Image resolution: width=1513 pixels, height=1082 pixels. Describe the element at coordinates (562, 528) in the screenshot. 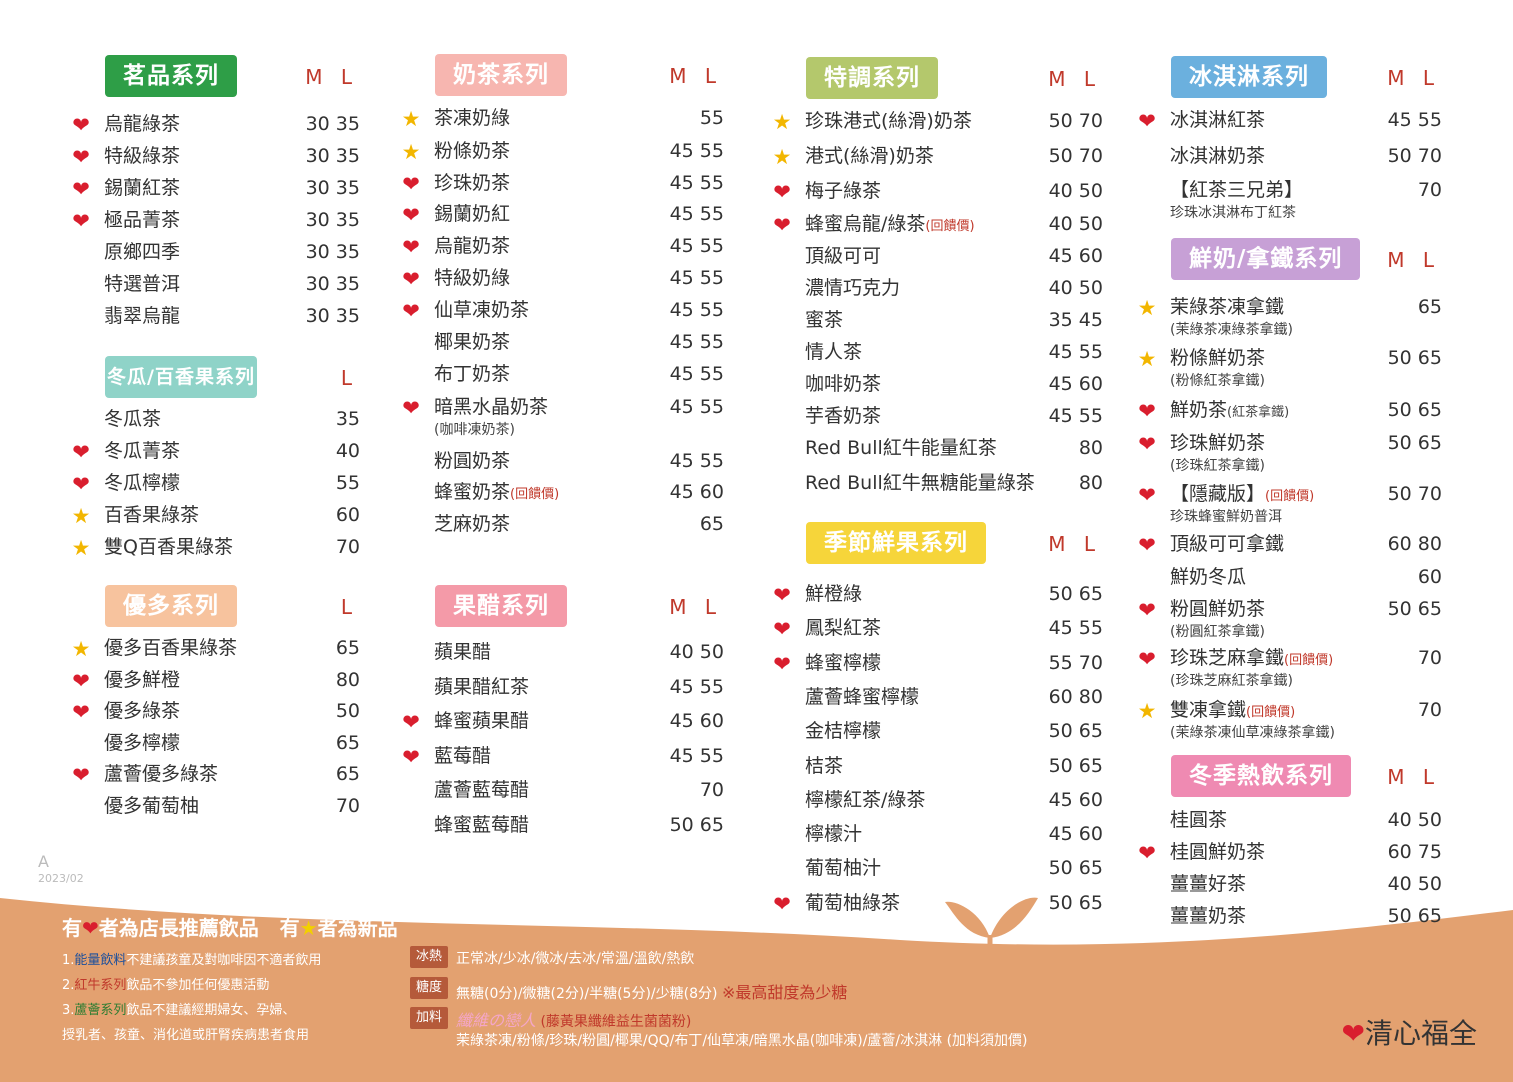

I see `menu-item: 芝麻奶茶 65` at that location.